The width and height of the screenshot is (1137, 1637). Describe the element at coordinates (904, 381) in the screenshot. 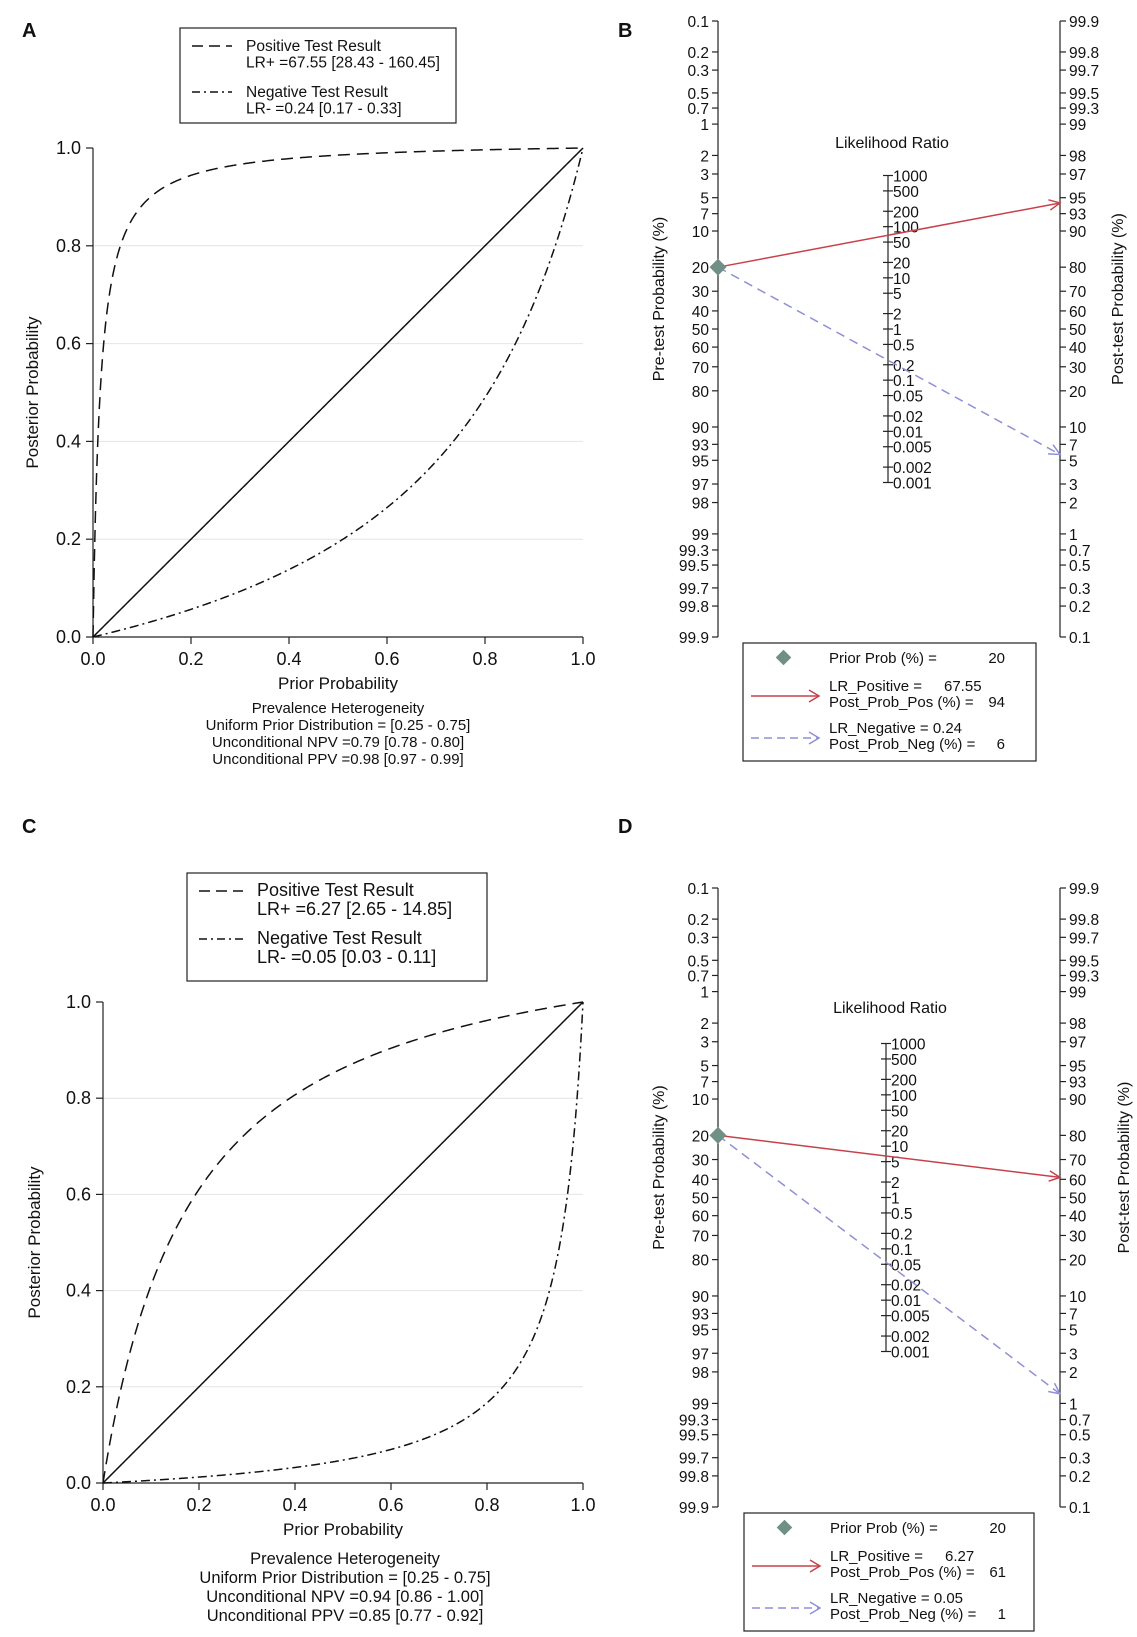

I see `lr-tick-label: 0.1` at that location.